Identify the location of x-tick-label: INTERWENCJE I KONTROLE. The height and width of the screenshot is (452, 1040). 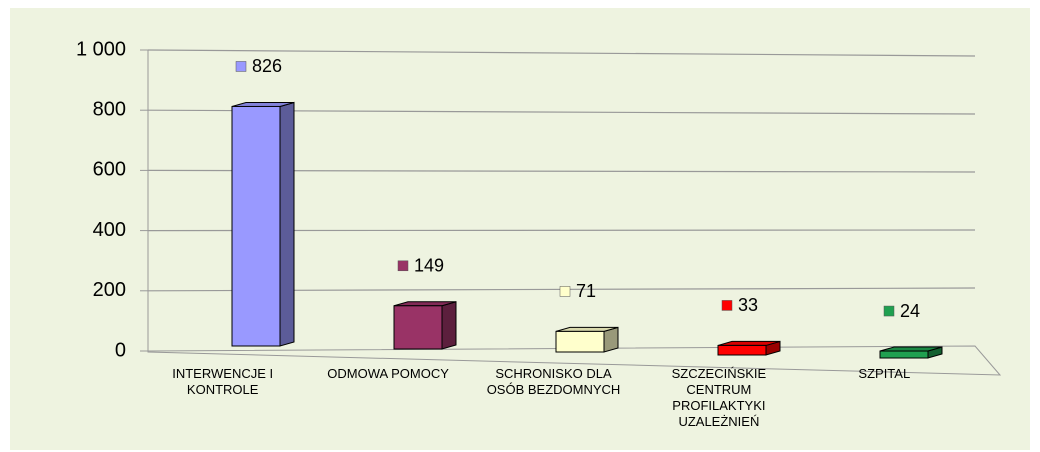
(223, 381).